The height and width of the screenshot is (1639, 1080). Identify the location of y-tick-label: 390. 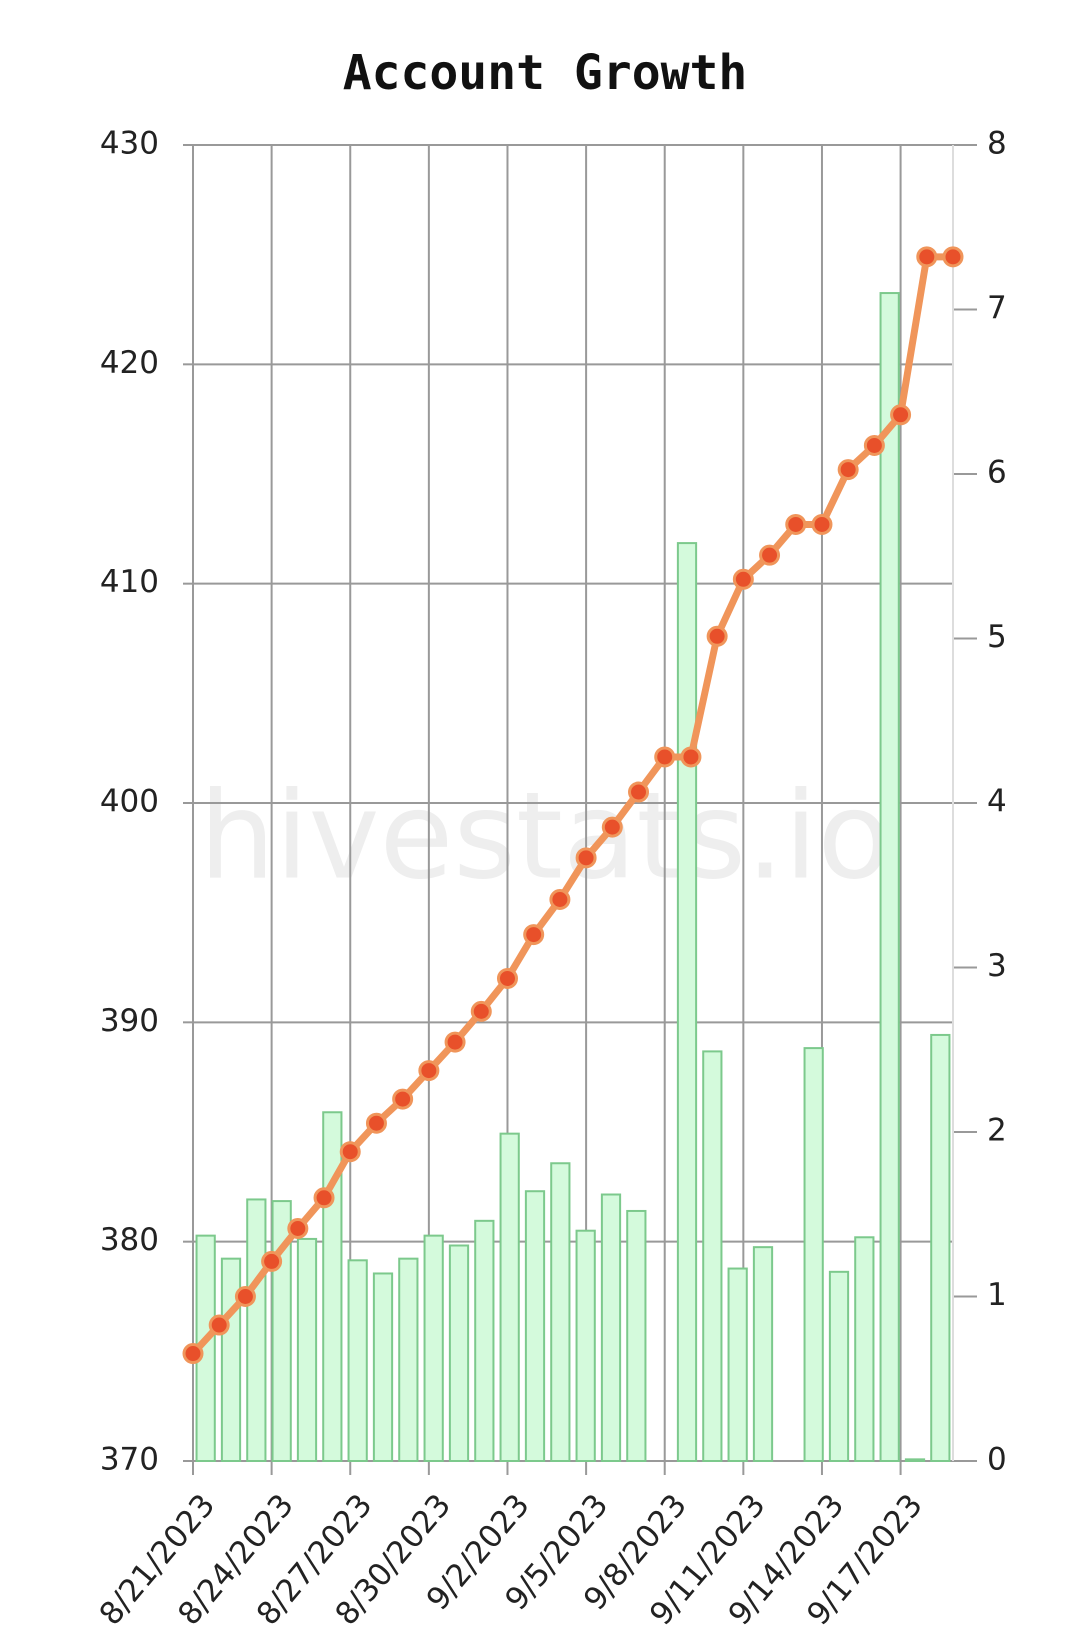
(129, 1021).